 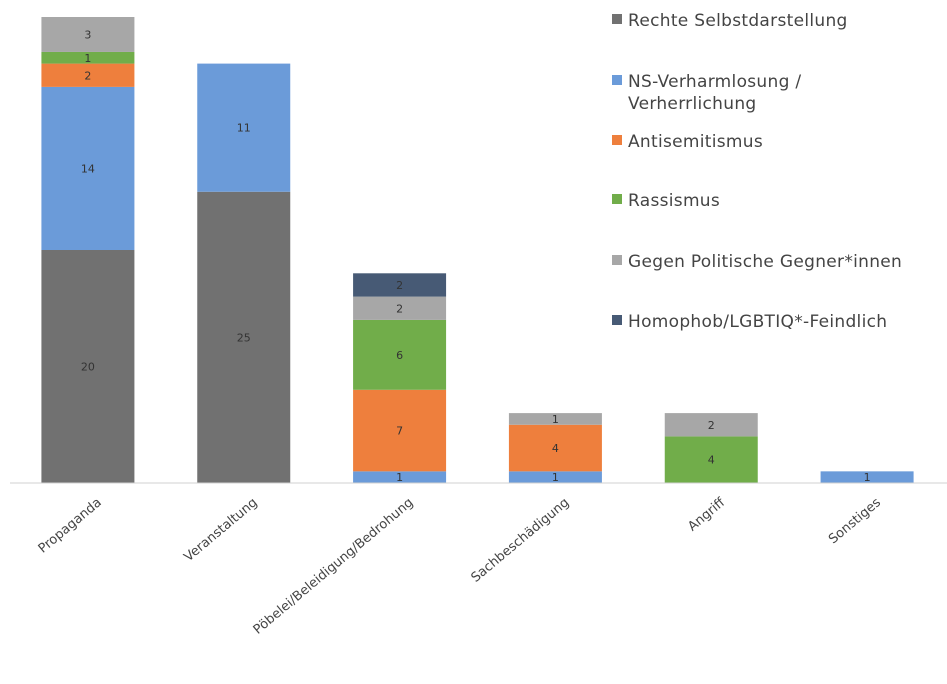 I want to click on data-label: 14, so click(x=88, y=168).